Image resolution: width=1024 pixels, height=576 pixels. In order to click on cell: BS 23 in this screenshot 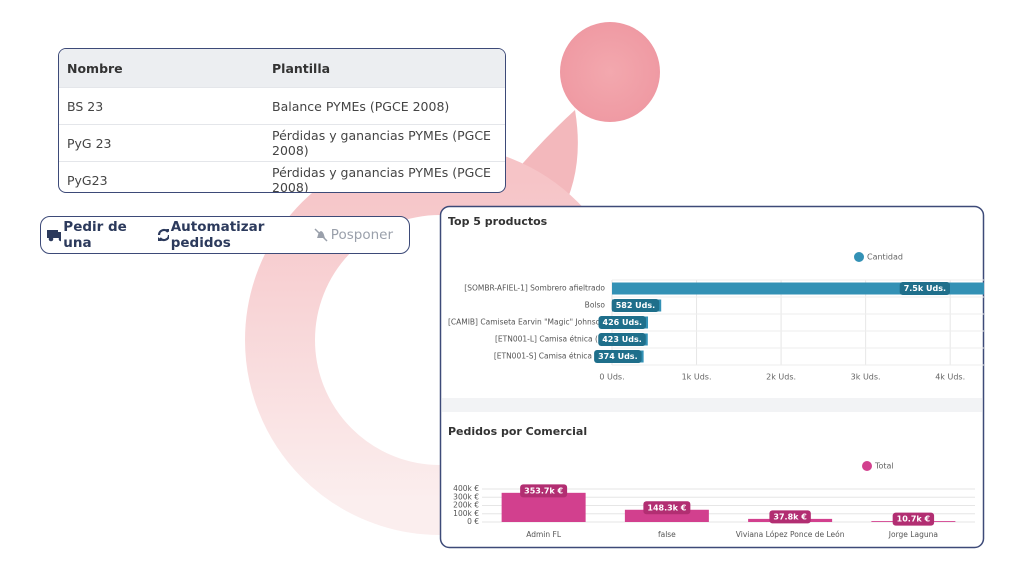, I will do `click(85, 106)`.